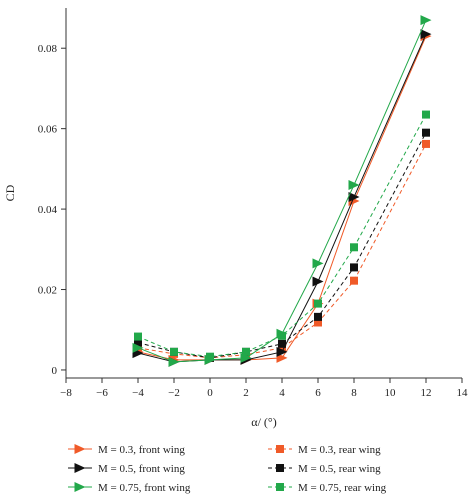 This screenshot has height=500, width=474. Describe the element at coordinates (339, 469) in the screenshot. I see `legend-label: M = 0.5, rear wing` at that location.